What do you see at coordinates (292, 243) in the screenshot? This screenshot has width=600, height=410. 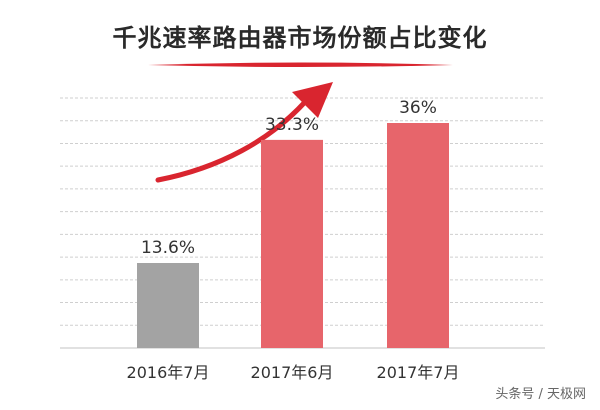 I see `bar-2017年6月` at bounding box center [292, 243].